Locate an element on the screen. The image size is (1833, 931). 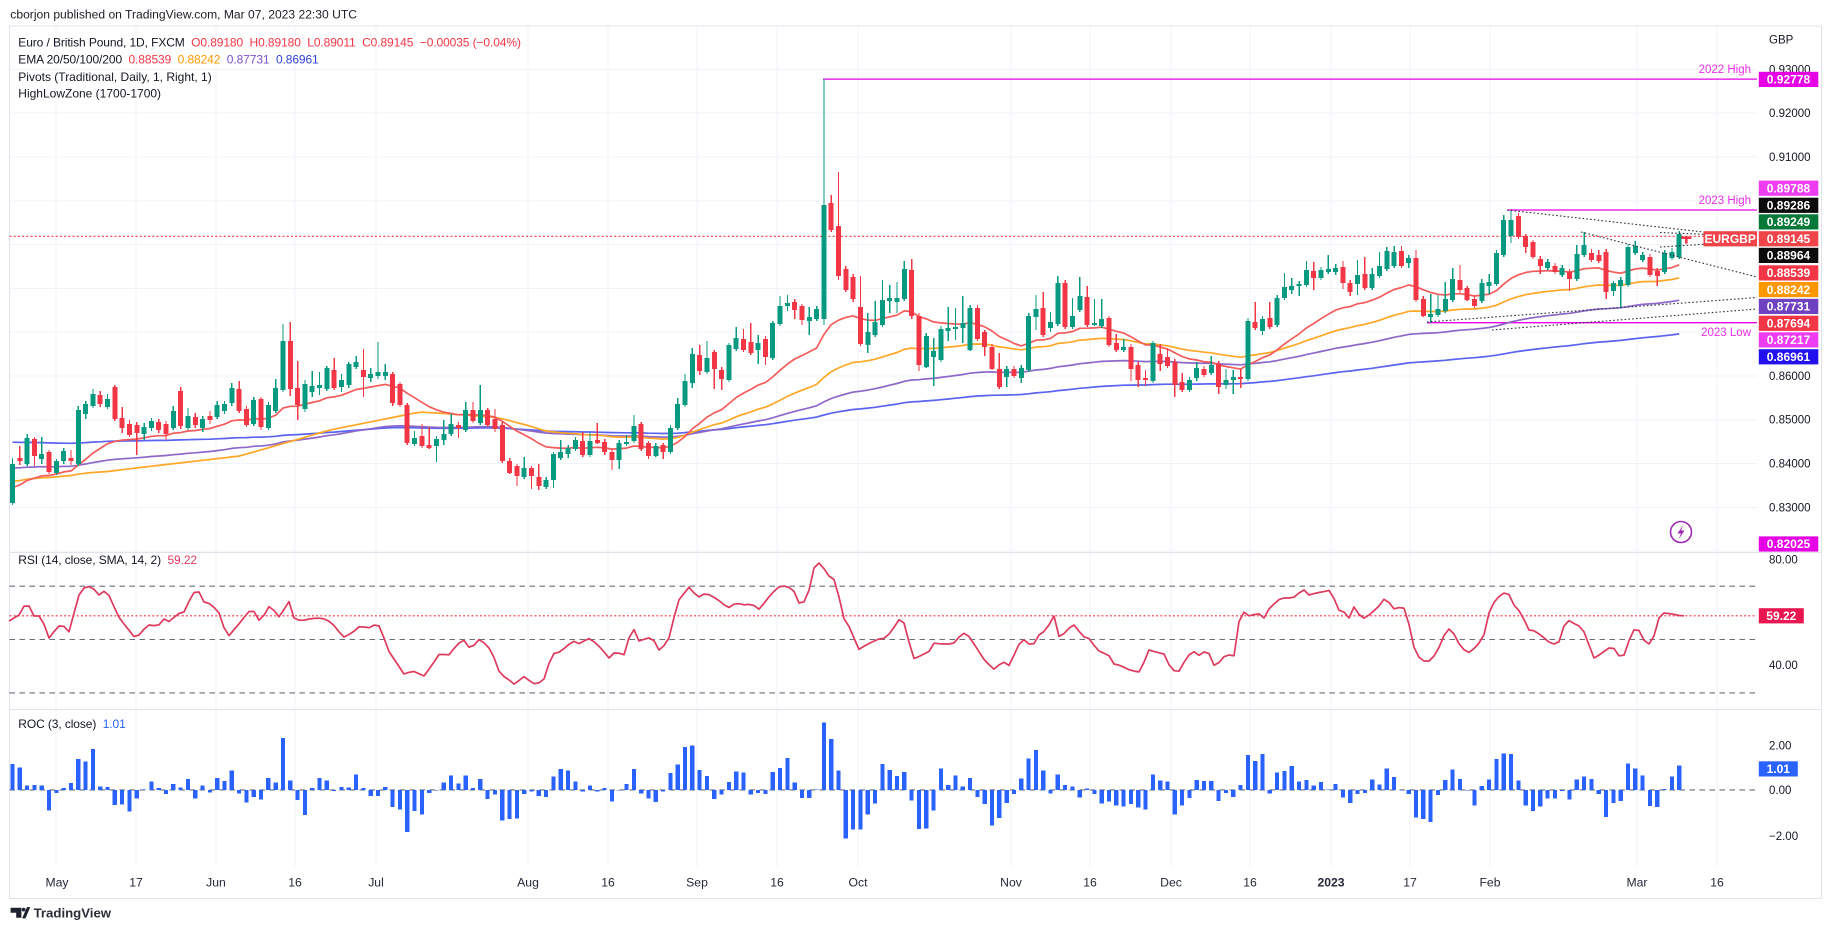
svg-text: 0.87694 is located at coordinates (1789, 324).